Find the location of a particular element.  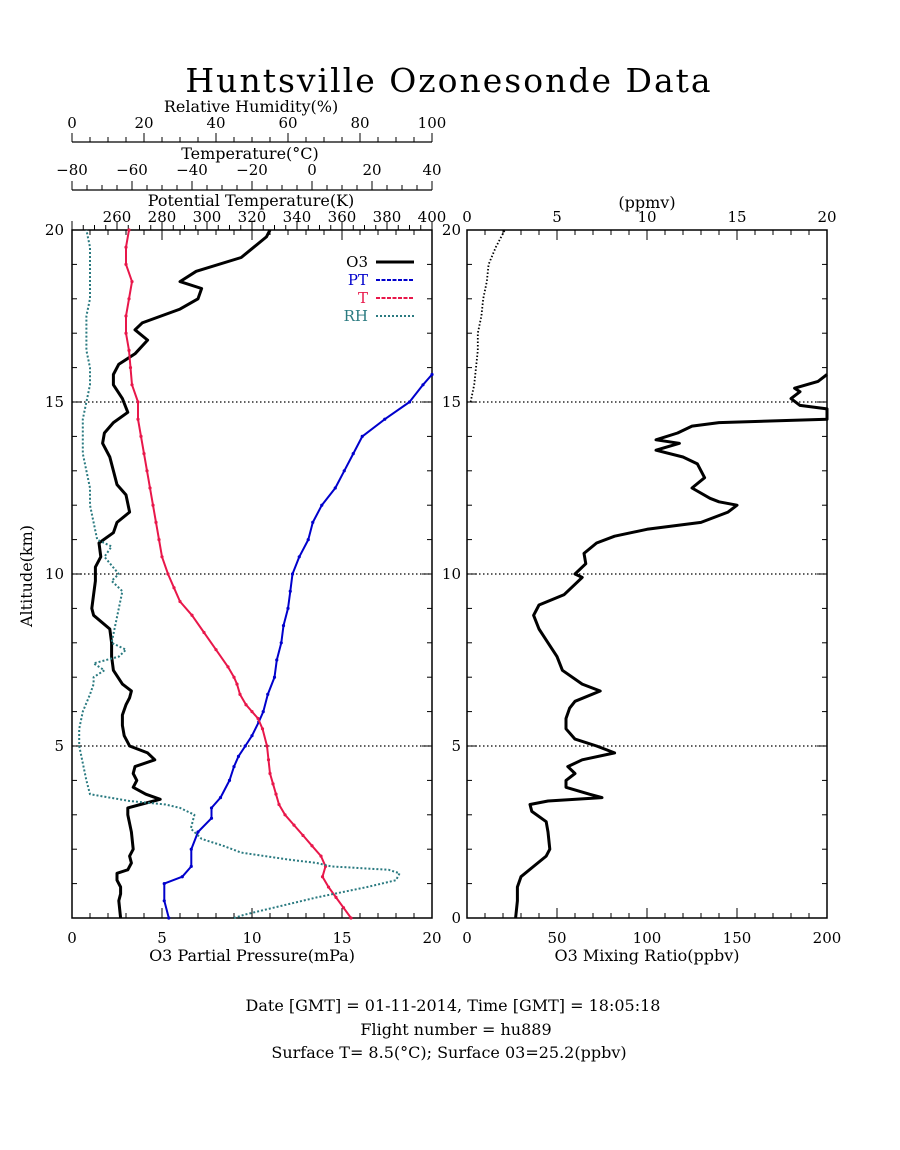

right-altitude-tick-label: 20 is located at coordinates (451, 230).